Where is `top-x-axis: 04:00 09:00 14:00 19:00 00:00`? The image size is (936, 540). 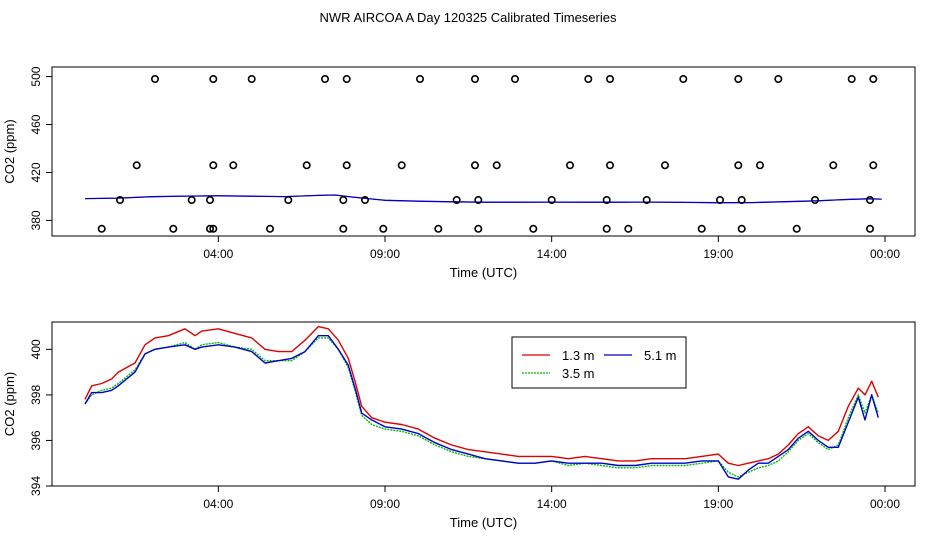
top-x-axis: 04:00 09:00 14:00 19:00 00:00 is located at coordinates (551, 248).